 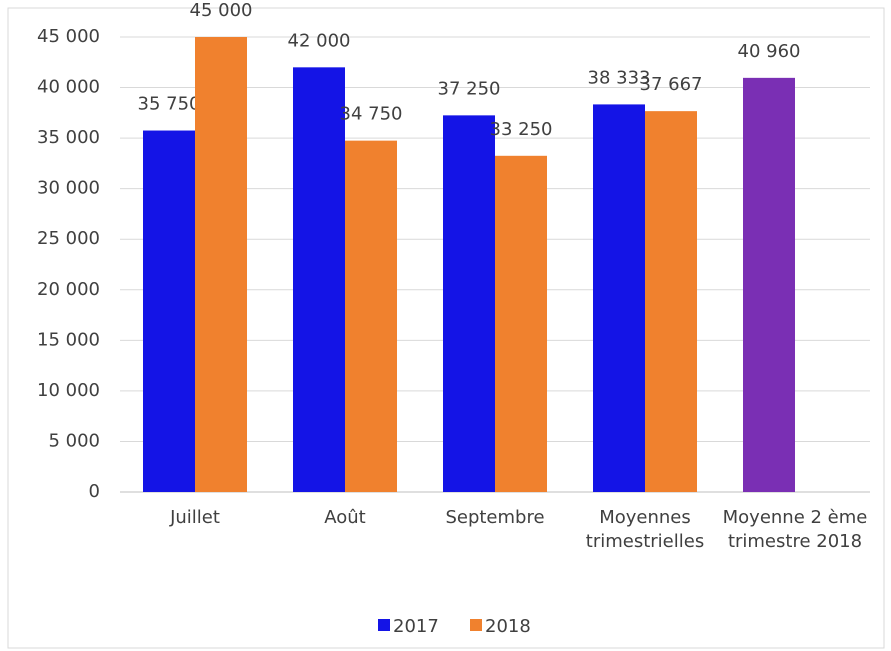 I want to click on data-label: 42 000, so click(x=319, y=40).